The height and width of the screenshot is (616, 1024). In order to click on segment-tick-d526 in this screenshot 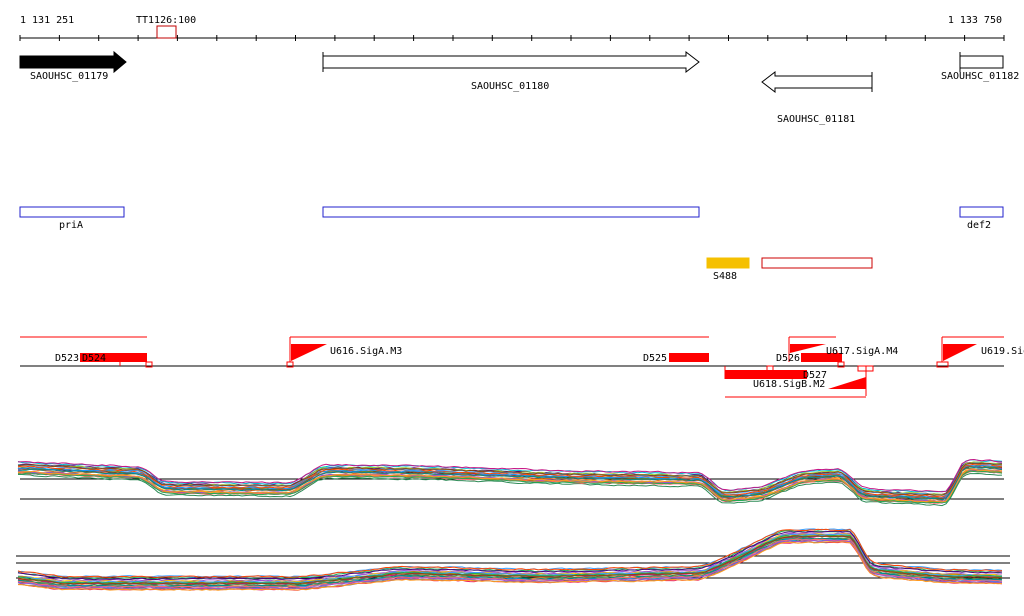, I will do `click(838, 356)`.